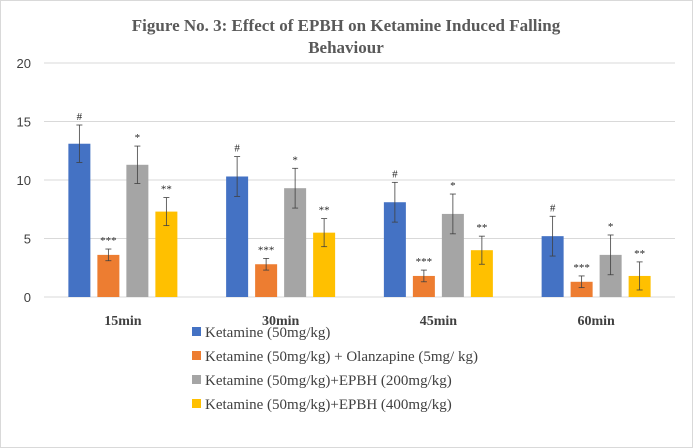 The height and width of the screenshot is (448, 693). I want to click on x-category-label: 60min, so click(596, 321).